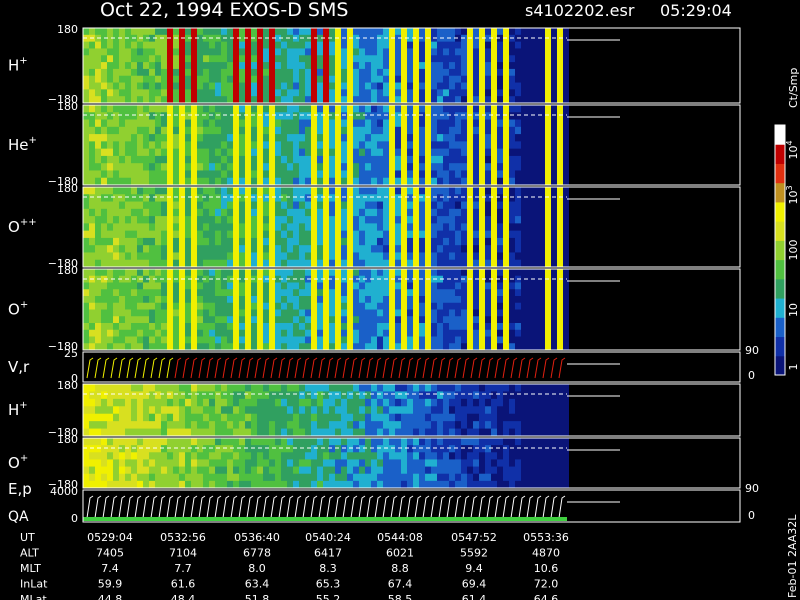 This screenshot has height=600, width=800. What do you see at coordinates (780, 250) in the screenshot?
I see `colorbar-segment` at bounding box center [780, 250].